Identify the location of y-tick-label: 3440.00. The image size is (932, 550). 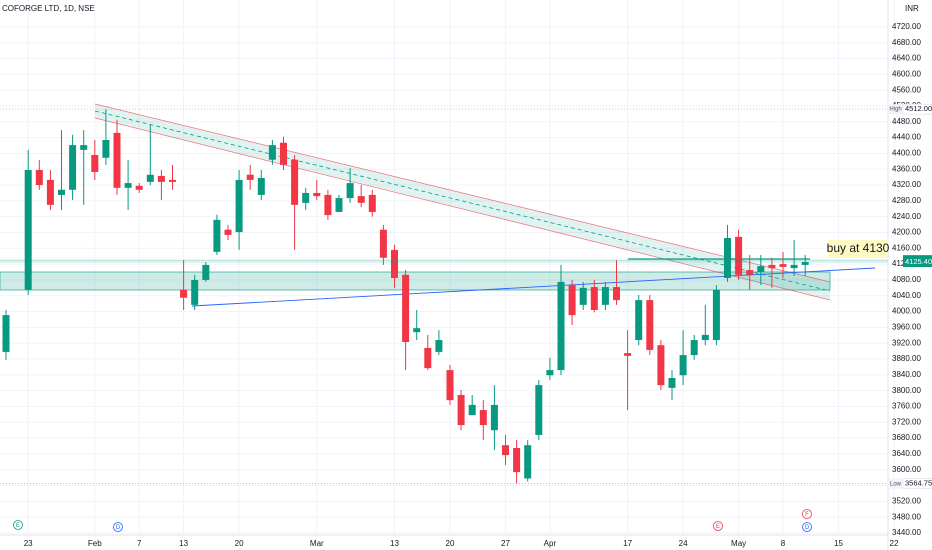
(906, 532).